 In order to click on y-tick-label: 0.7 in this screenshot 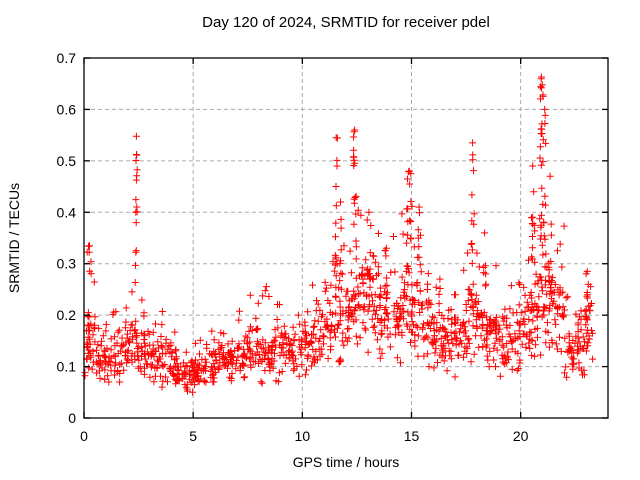, I will do `click(67, 58)`.